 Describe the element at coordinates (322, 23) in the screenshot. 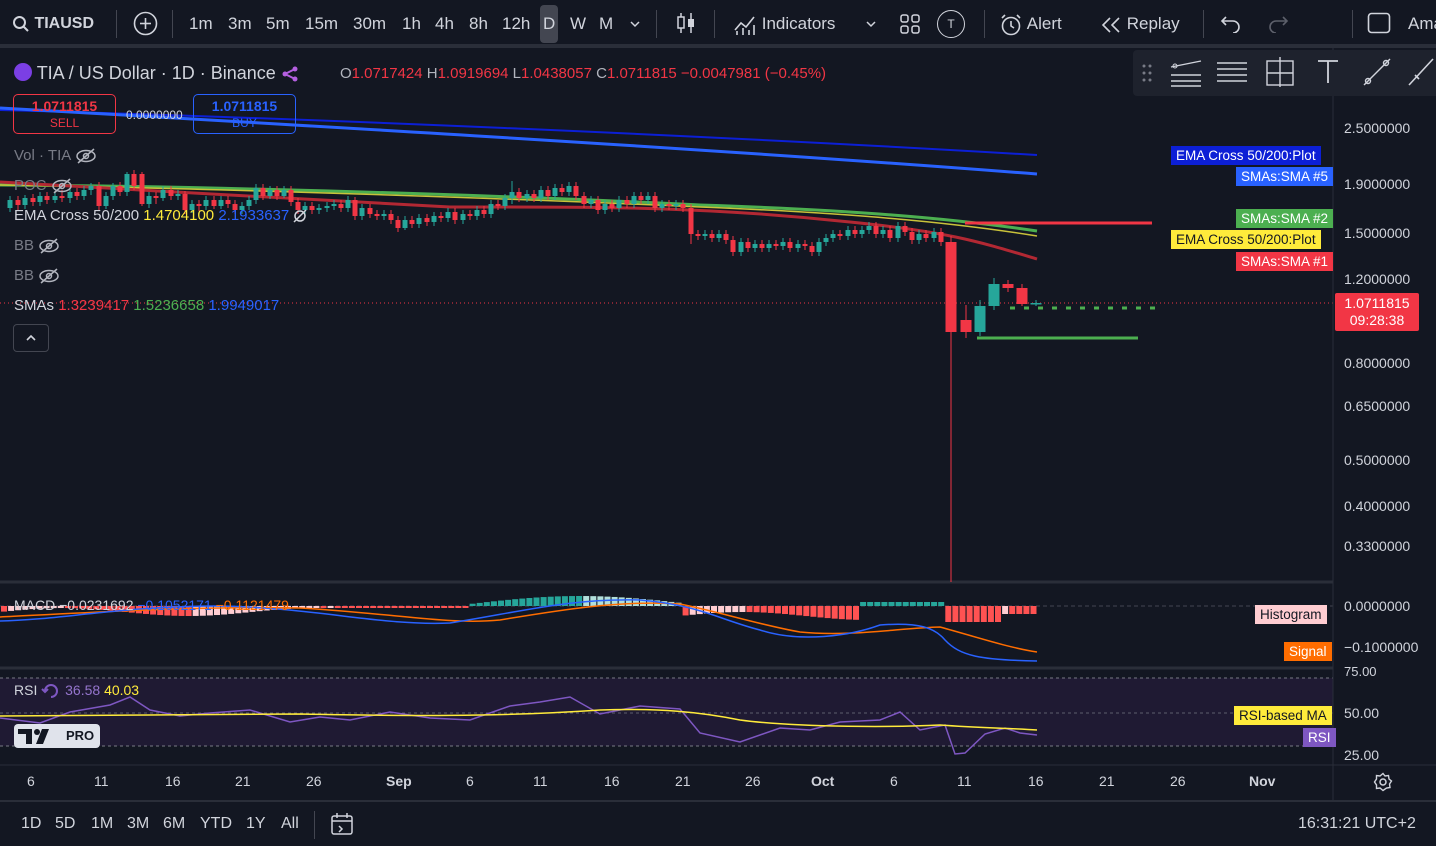

I see `timeframe-15m: 15m` at that location.